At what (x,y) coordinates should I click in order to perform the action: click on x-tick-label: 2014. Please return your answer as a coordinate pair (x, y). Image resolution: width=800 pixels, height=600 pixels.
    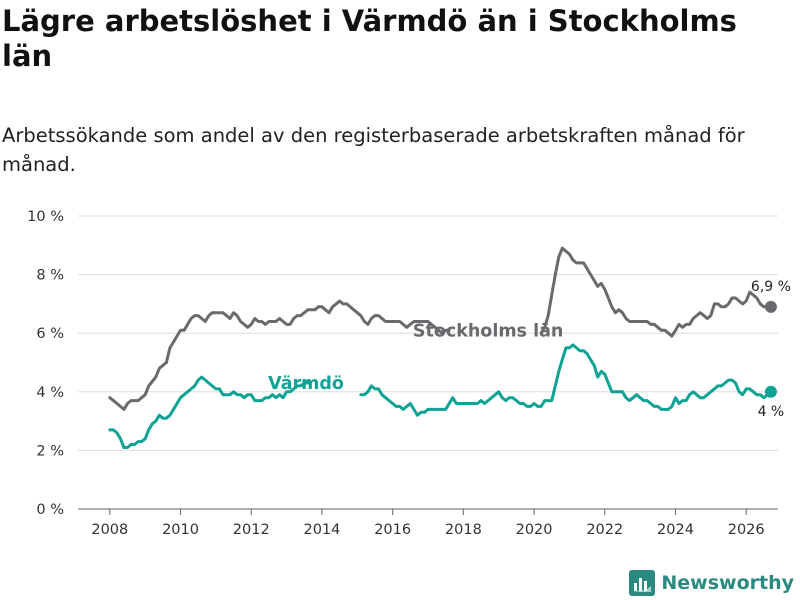
    Looking at the image, I should click on (321, 530).